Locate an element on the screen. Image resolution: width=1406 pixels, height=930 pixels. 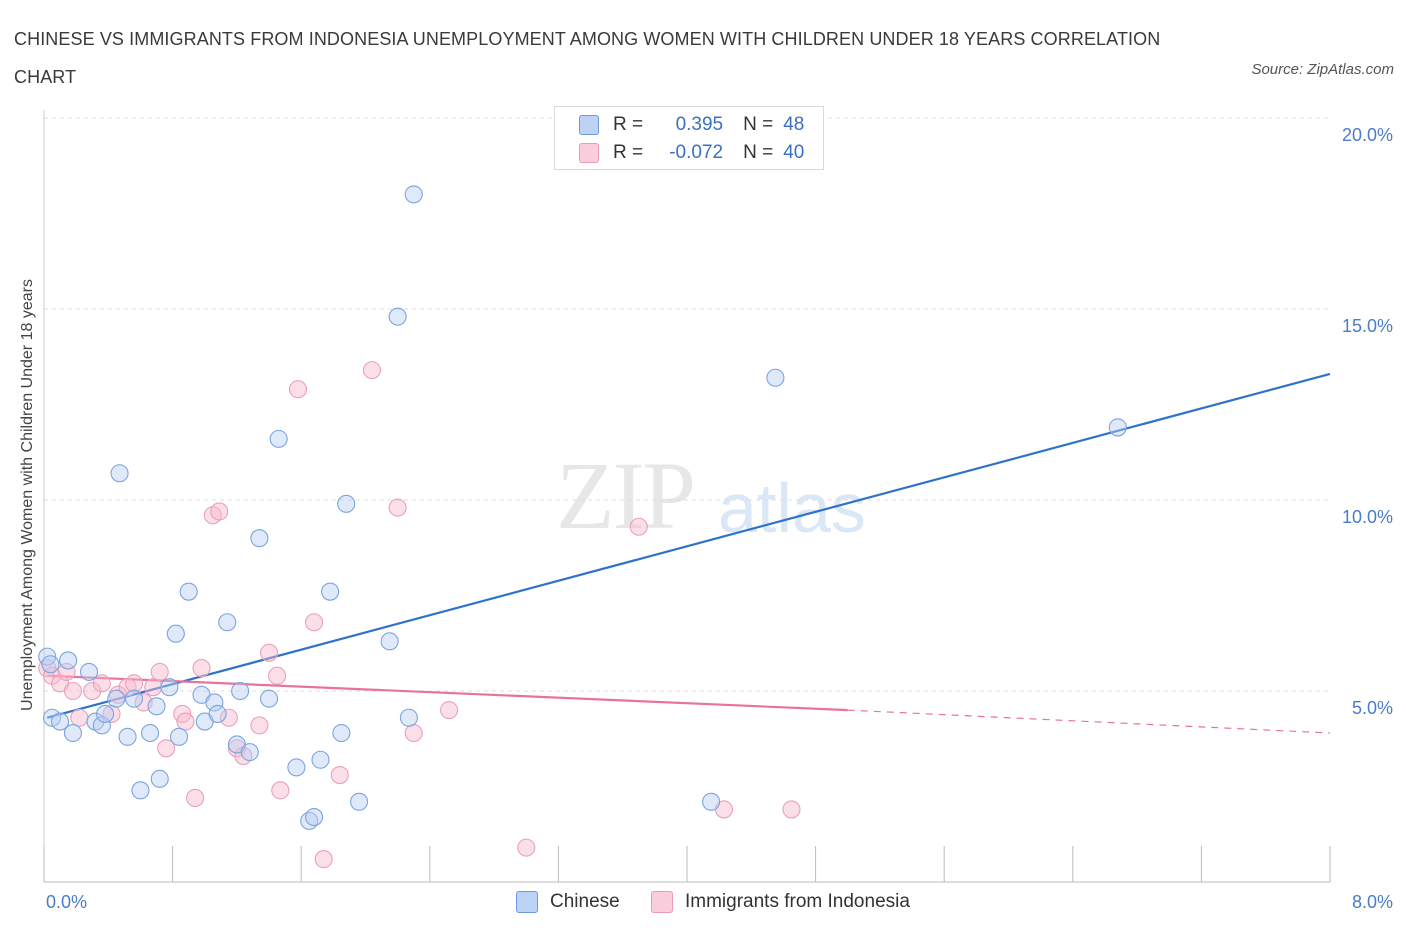
indonesia-trend-extension is located at coordinates (1089, 721).